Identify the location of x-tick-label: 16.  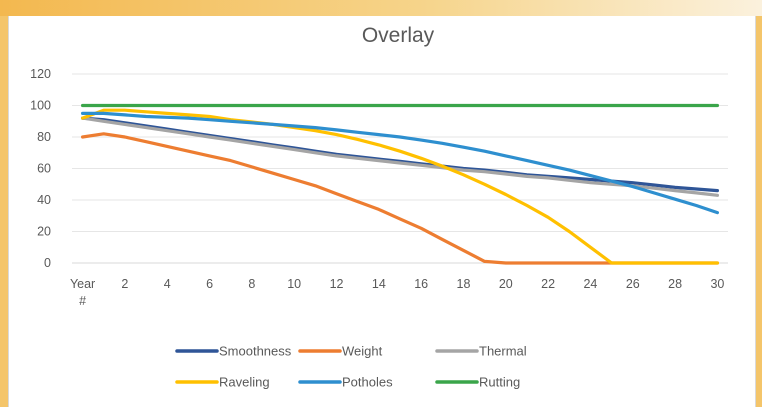
(421, 284).